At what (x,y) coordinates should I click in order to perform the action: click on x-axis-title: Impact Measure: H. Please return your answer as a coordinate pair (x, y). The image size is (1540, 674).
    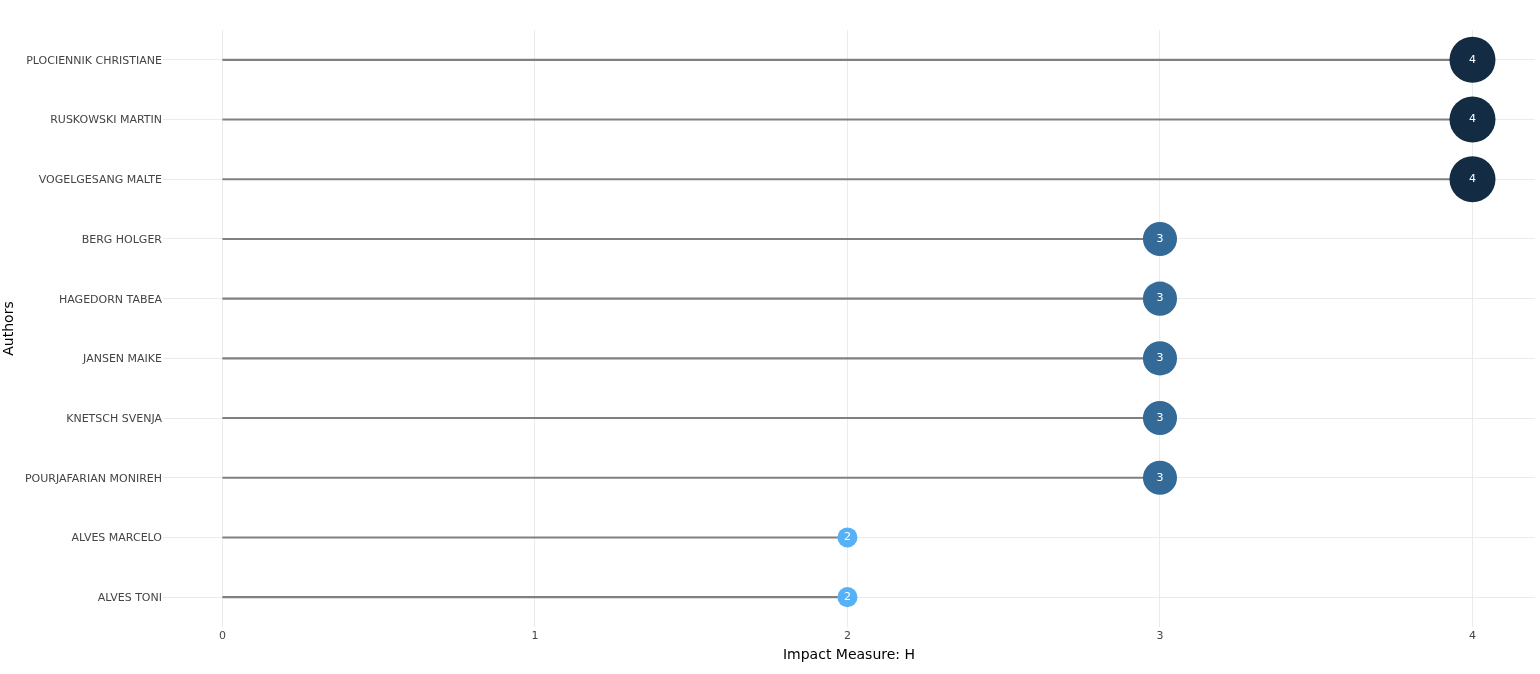
    Looking at the image, I should click on (849, 654).